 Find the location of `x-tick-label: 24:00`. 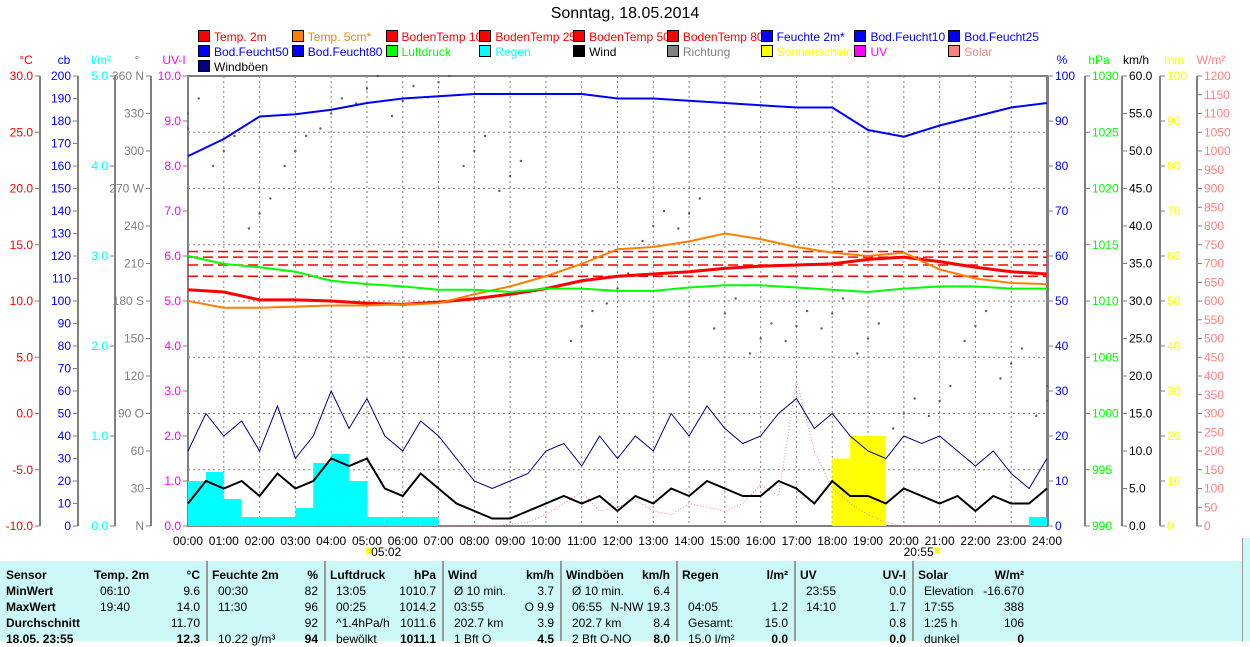

x-tick-label: 24:00 is located at coordinates (1047, 541).